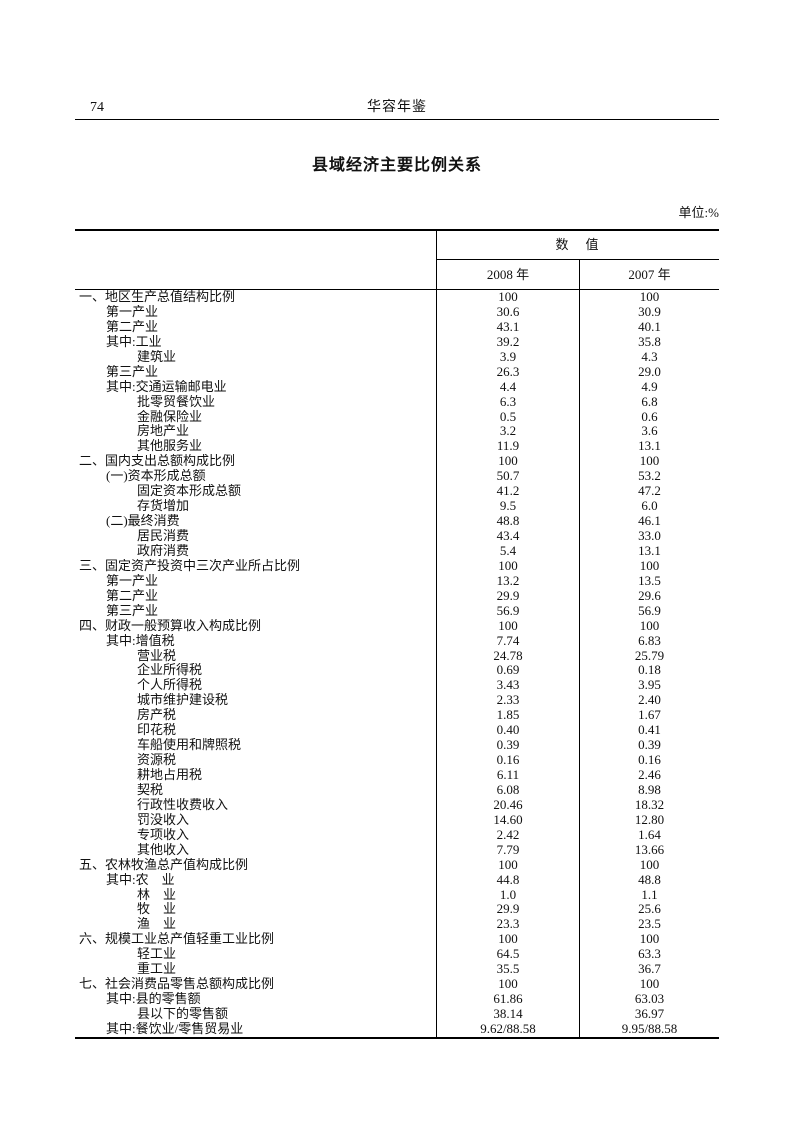 This screenshot has width=793, height=1122. Describe the element at coordinates (397, 685) in the screenshot. I see `table-row: 个人所得税 3.43 3.95` at that location.